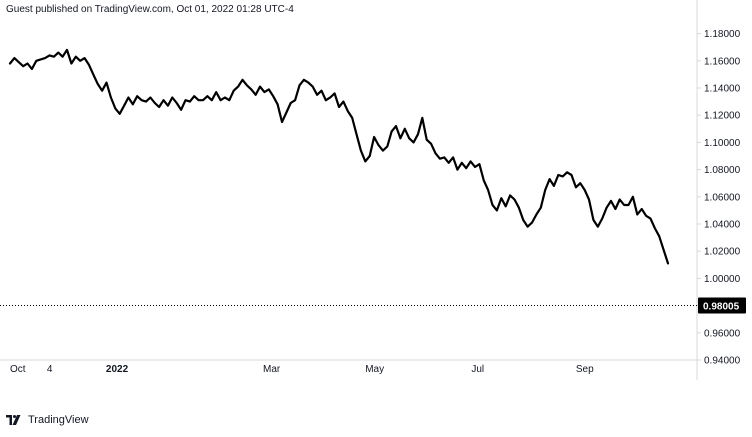  Describe the element at coordinates (477, 369) in the screenshot. I see `x-tick-label: Jul` at that location.